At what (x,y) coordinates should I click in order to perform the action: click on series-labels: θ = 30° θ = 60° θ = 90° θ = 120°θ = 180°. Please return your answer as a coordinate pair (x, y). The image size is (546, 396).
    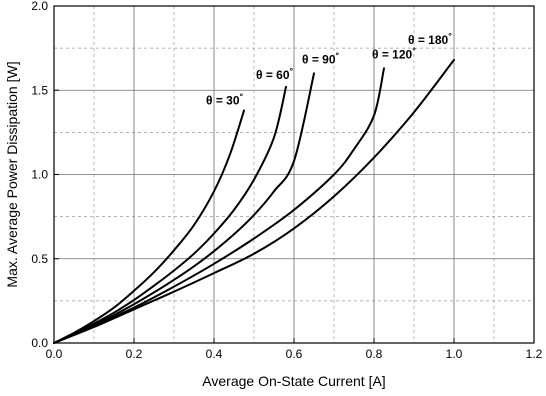
    Looking at the image, I should click on (329, 69).